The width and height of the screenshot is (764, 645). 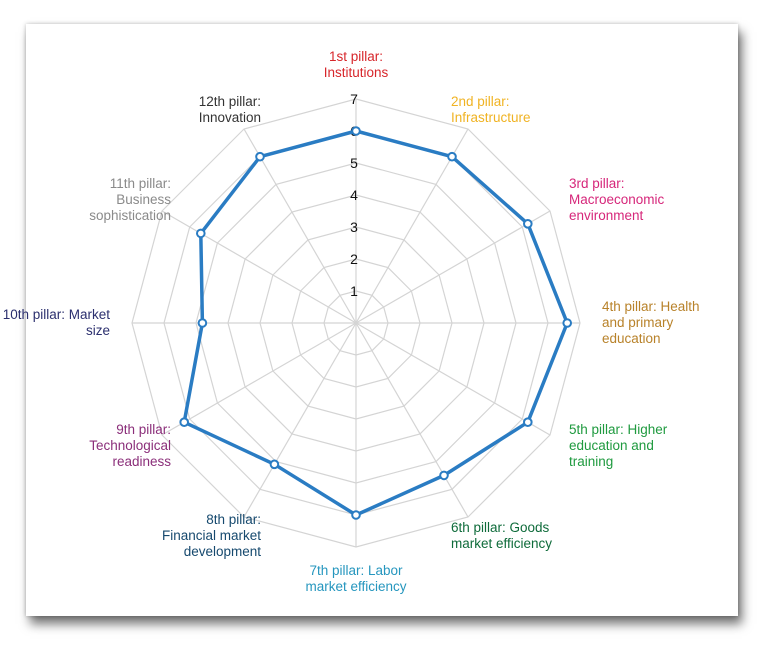 What do you see at coordinates (618, 445) in the screenshot?
I see `axis-category-label: 5th pillar: Higher education and training` at bounding box center [618, 445].